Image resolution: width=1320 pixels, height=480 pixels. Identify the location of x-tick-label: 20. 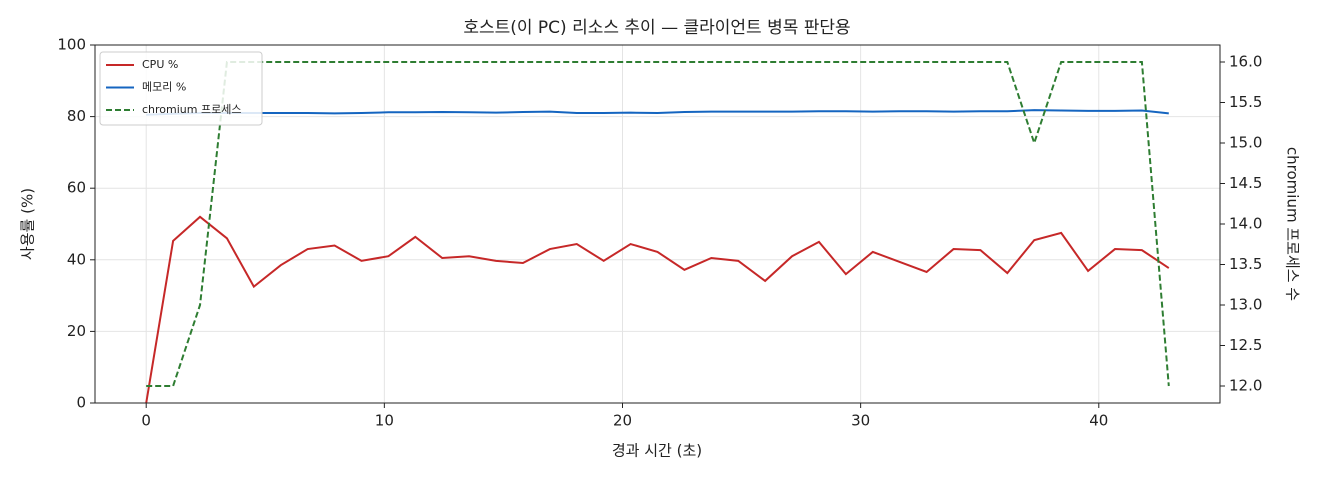
(622, 421).